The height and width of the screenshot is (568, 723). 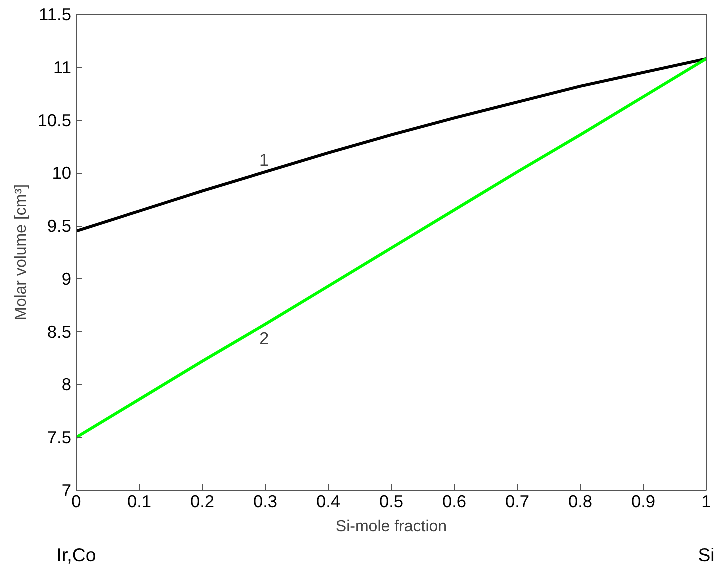 I want to click on x-axis-title: Si-mole fraction, so click(x=392, y=527).